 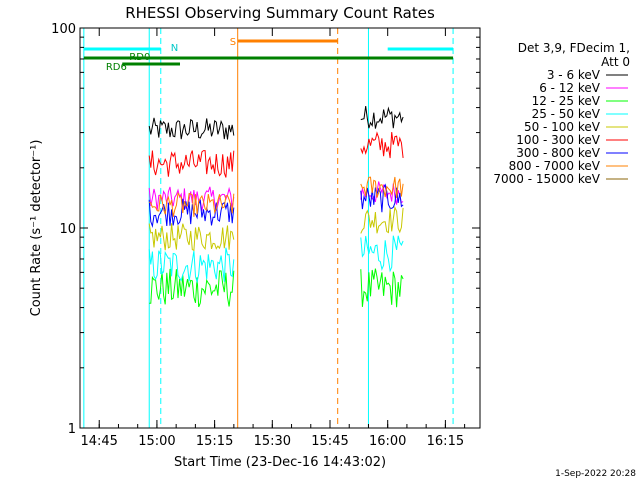 I want to click on legend-label-0: 3 - 6 keV, so click(x=574, y=75).